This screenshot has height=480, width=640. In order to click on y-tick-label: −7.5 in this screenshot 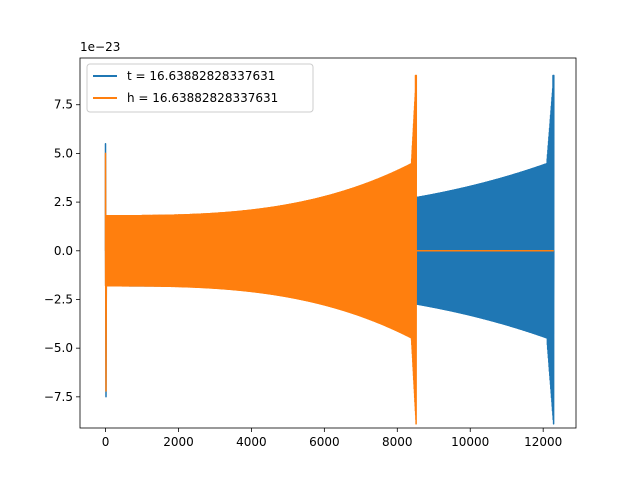, I will do `click(58, 397)`.